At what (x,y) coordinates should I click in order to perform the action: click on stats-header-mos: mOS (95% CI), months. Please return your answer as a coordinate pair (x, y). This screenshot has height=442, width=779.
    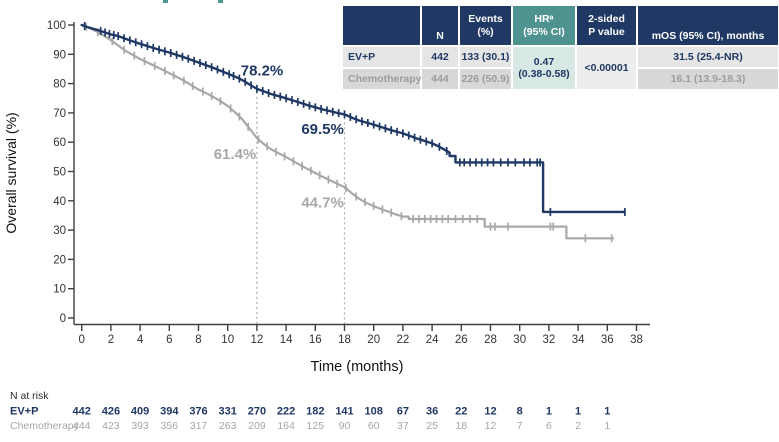
    Looking at the image, I should click on (708, 25).